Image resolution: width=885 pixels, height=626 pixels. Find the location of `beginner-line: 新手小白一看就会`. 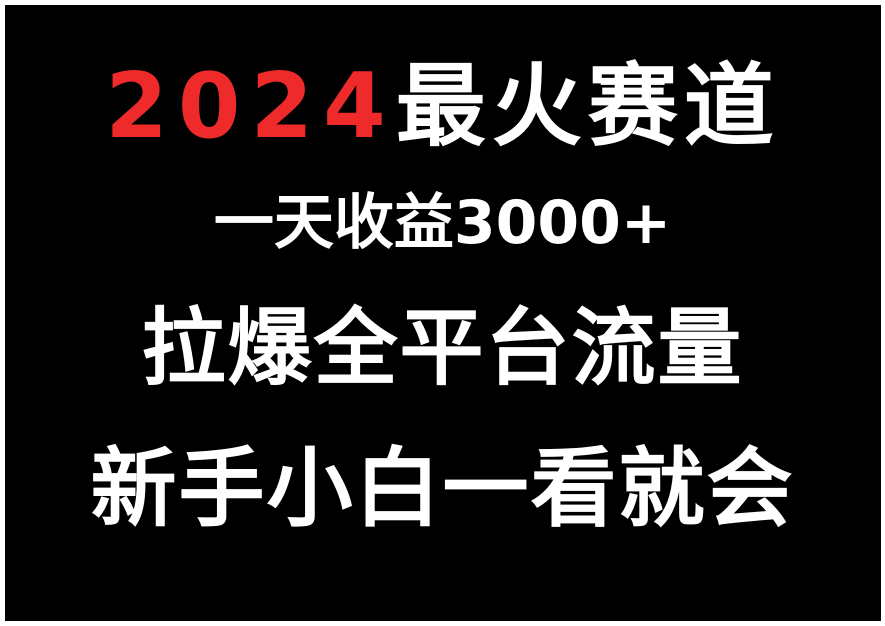

beginner-line: 新手小白一看就会 is located at coordinates (442, 489).